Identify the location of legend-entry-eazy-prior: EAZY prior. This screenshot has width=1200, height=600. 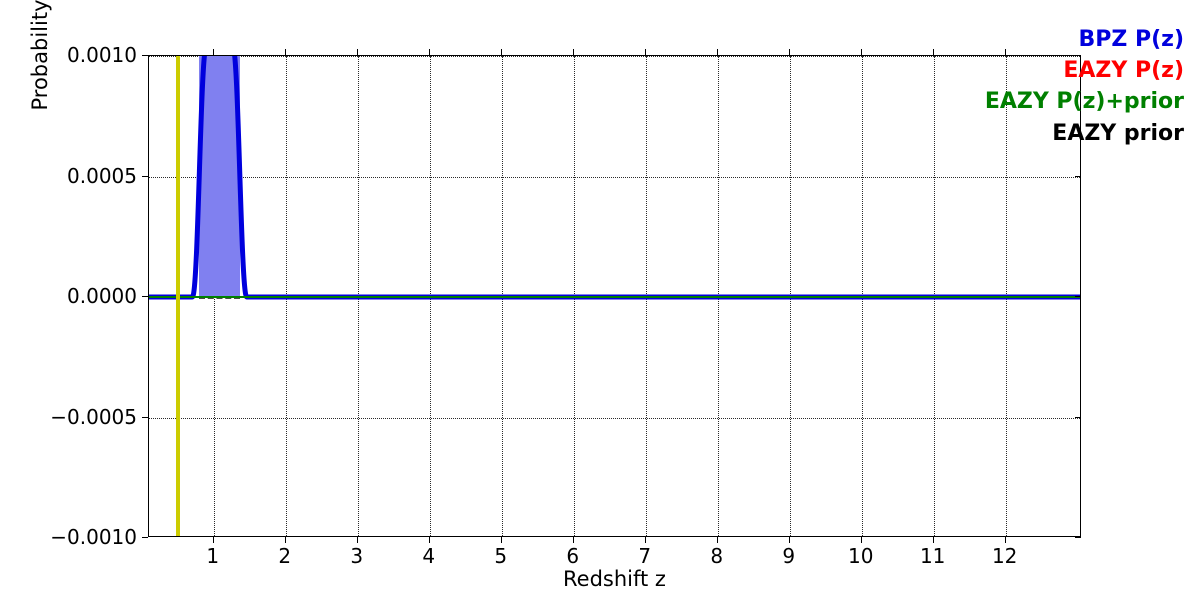
(1118, 133).